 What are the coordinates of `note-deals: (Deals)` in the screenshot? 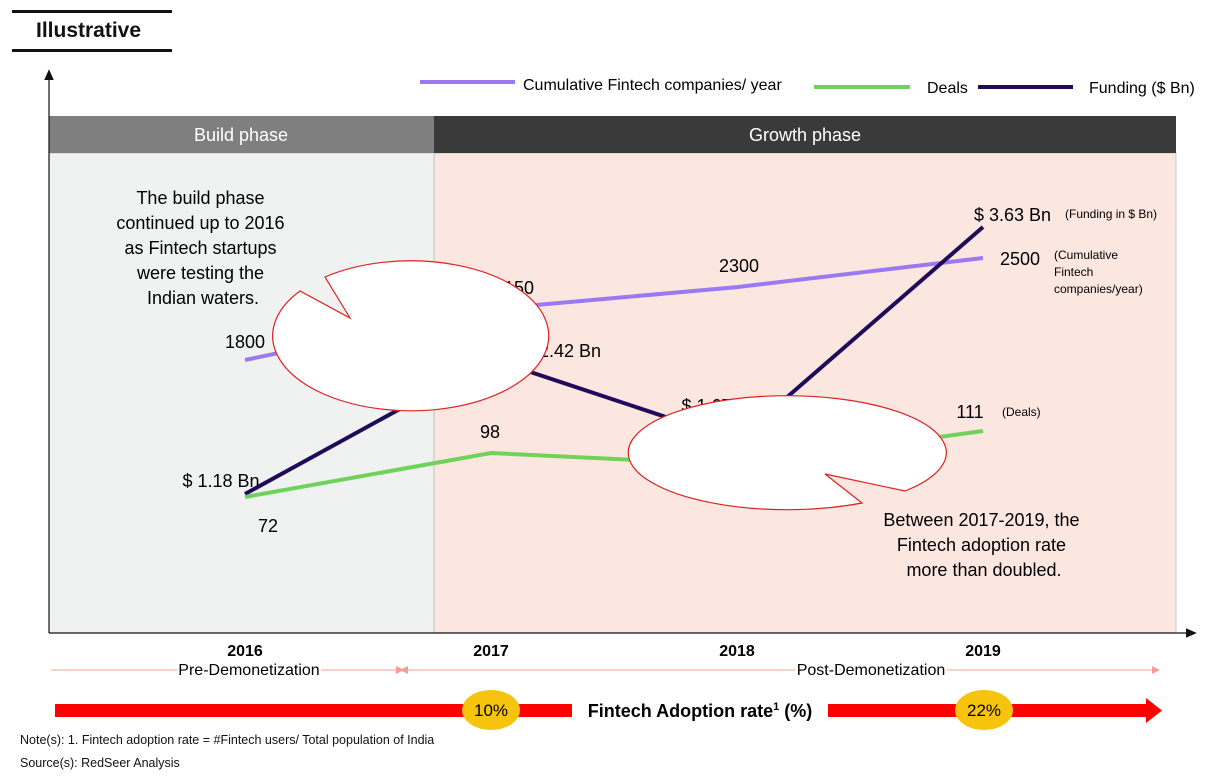 It's located at (1021, 412).